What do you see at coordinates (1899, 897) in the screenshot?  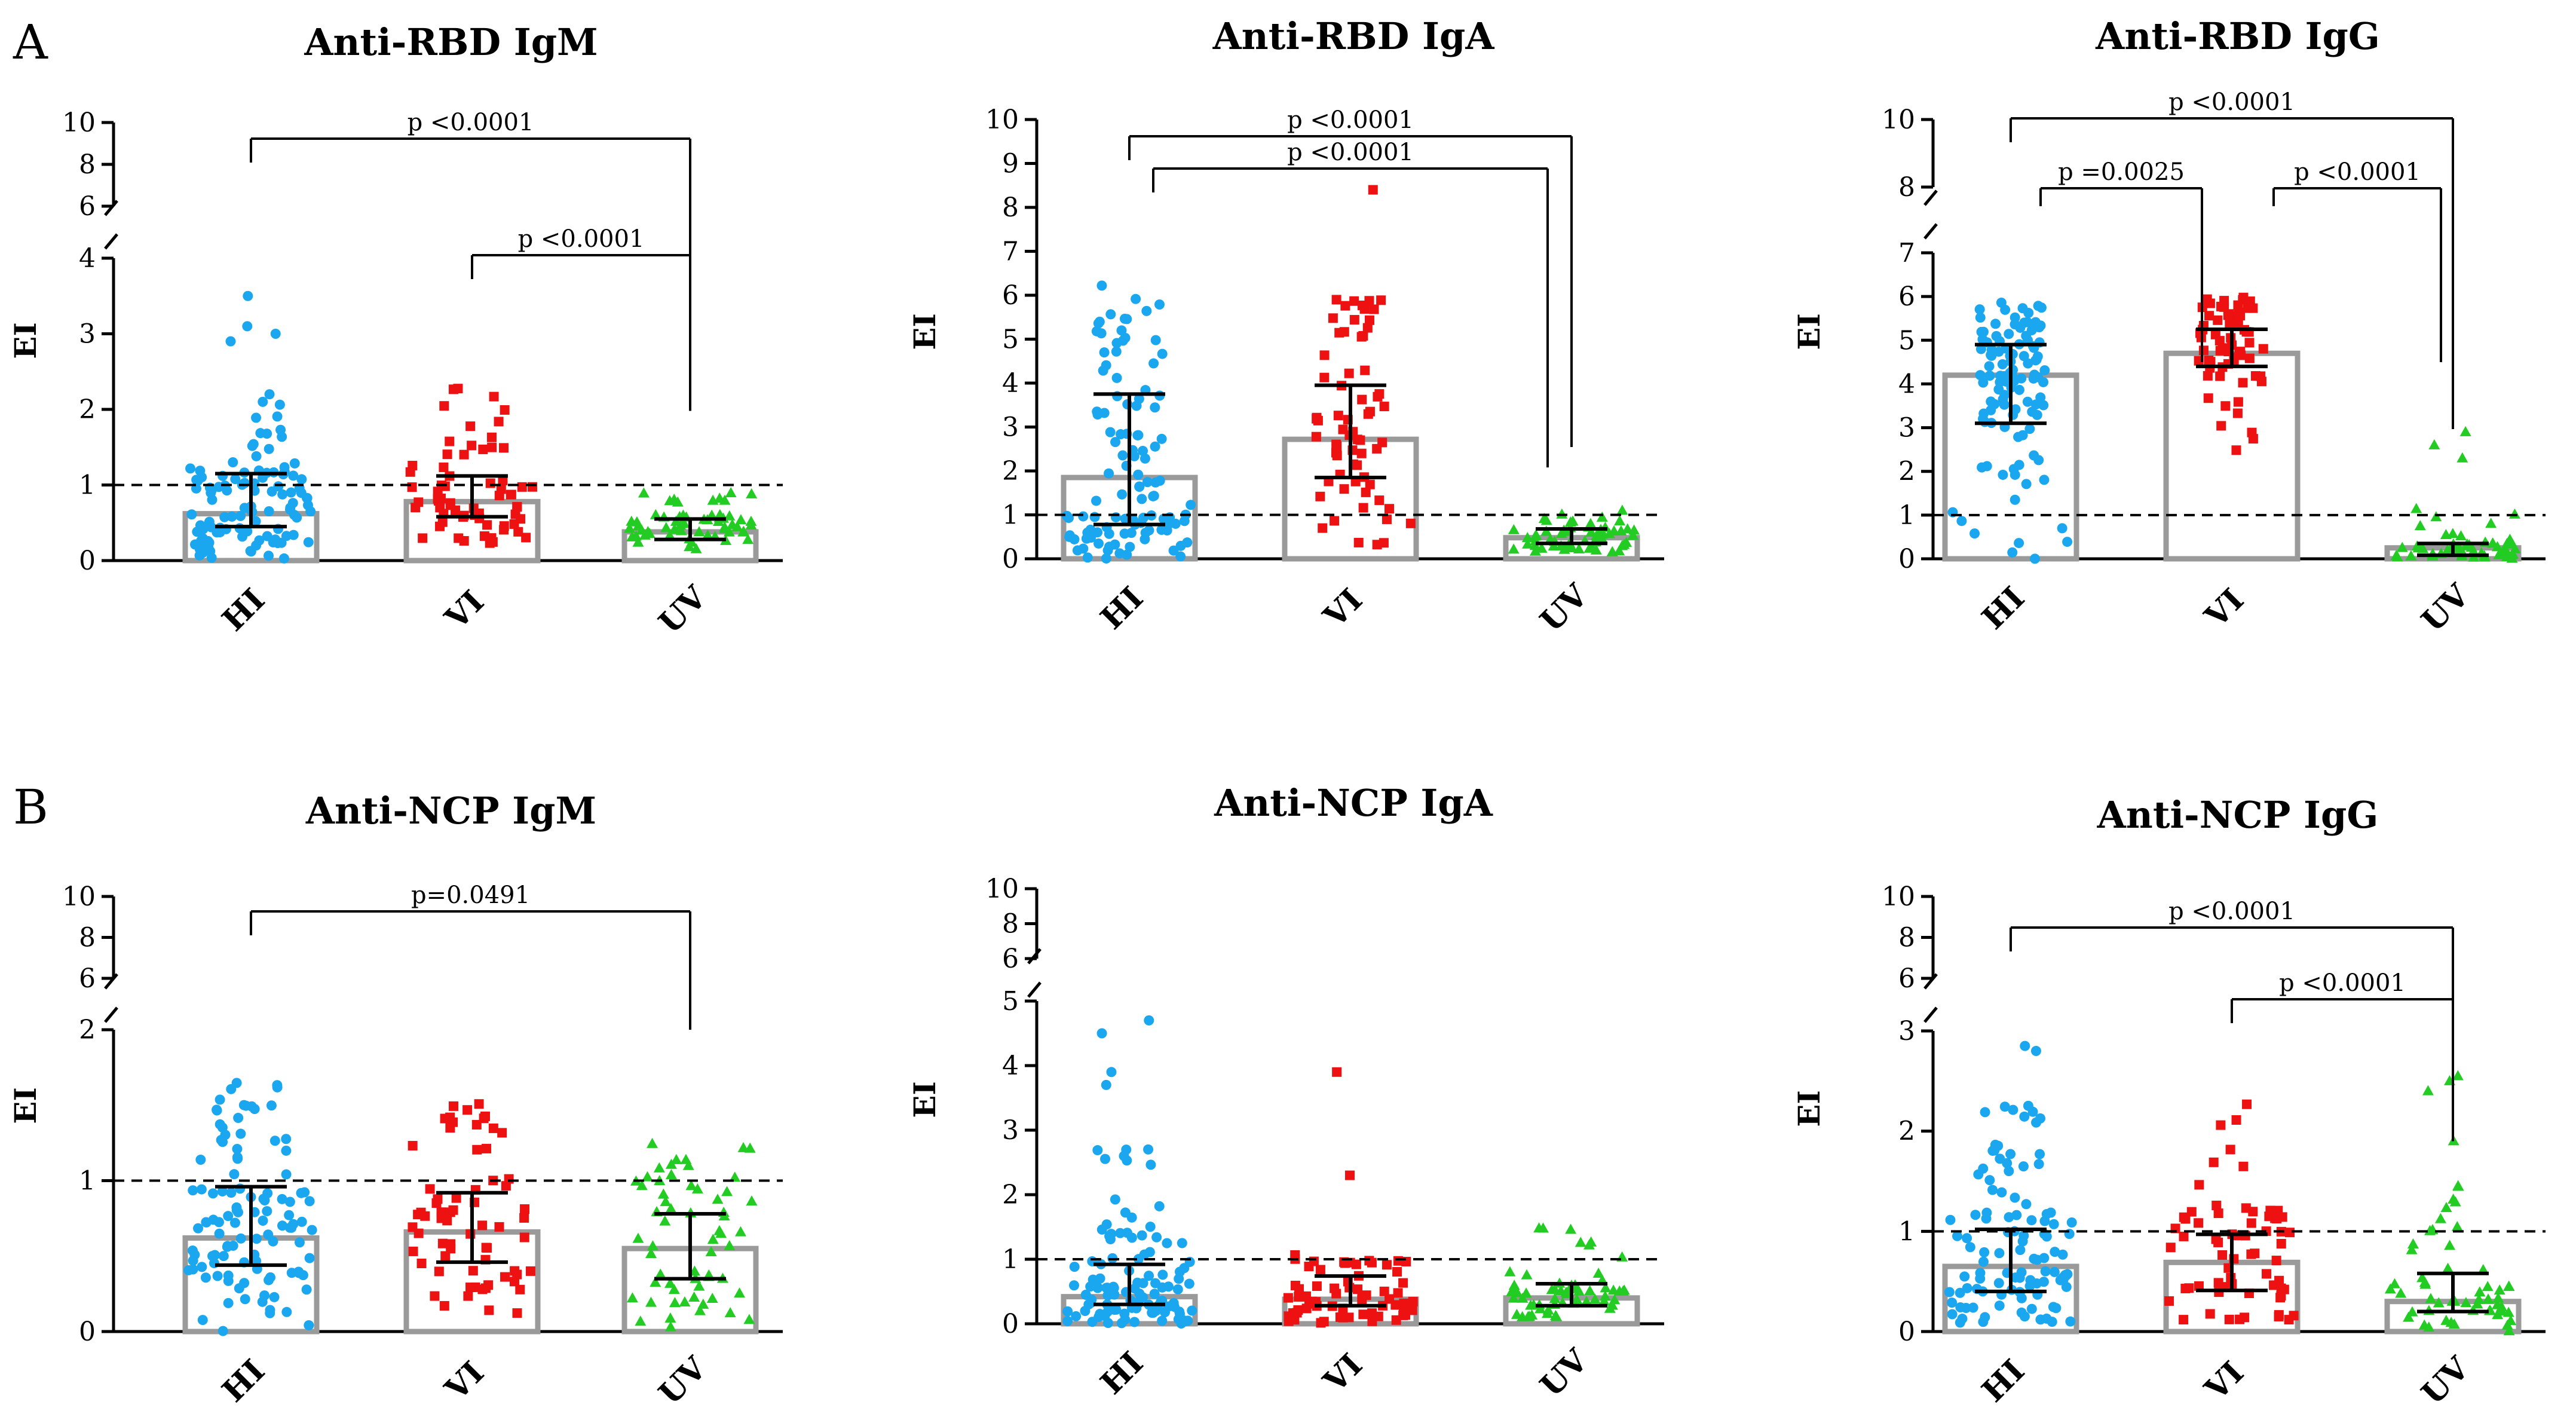 I see `y-tick-label: 10` at bounding box center [1899, 897].